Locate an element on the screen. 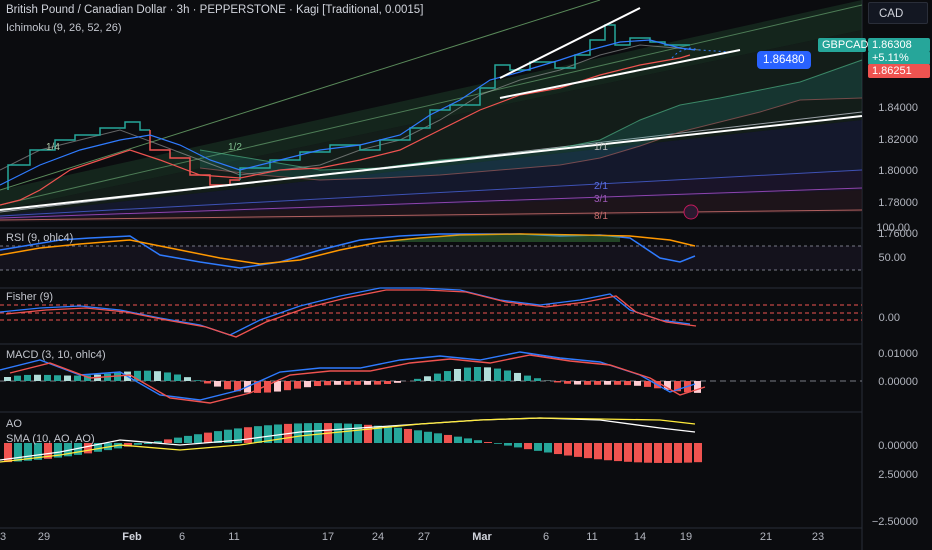 The width and height of the screenshot is (932, 550). x-tick: Feb is located at coordinates (132, 537).